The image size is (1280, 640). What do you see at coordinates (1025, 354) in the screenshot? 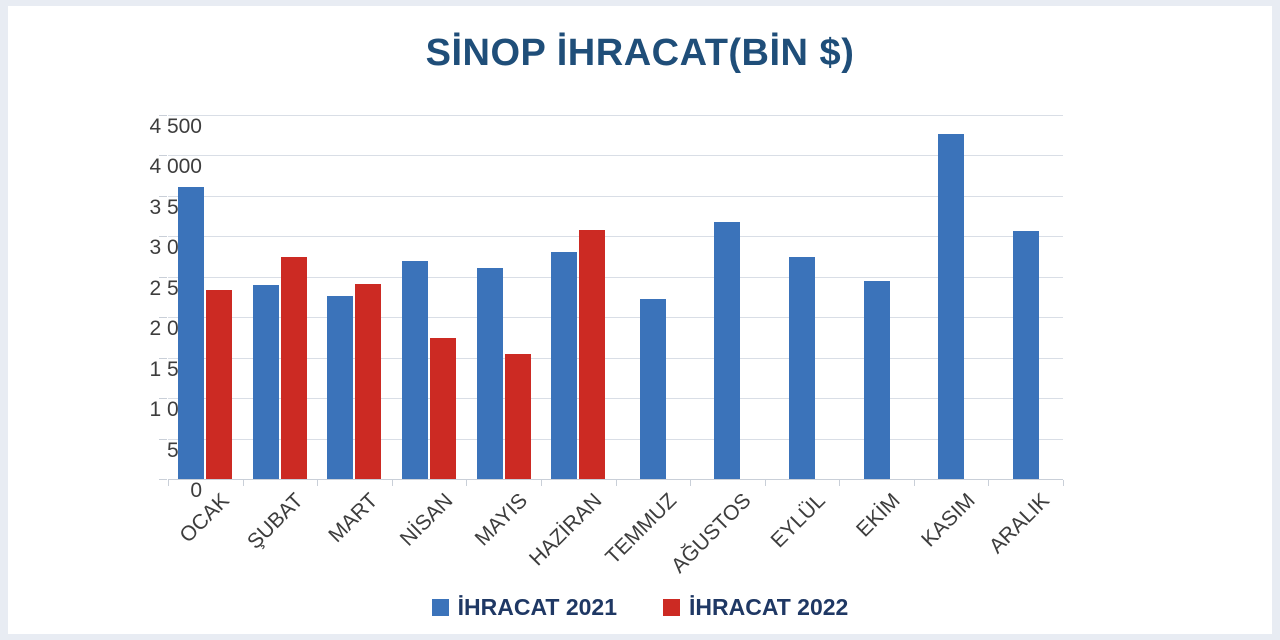
I see `bar-aralik-2021` at bounding box center [1025, 354].